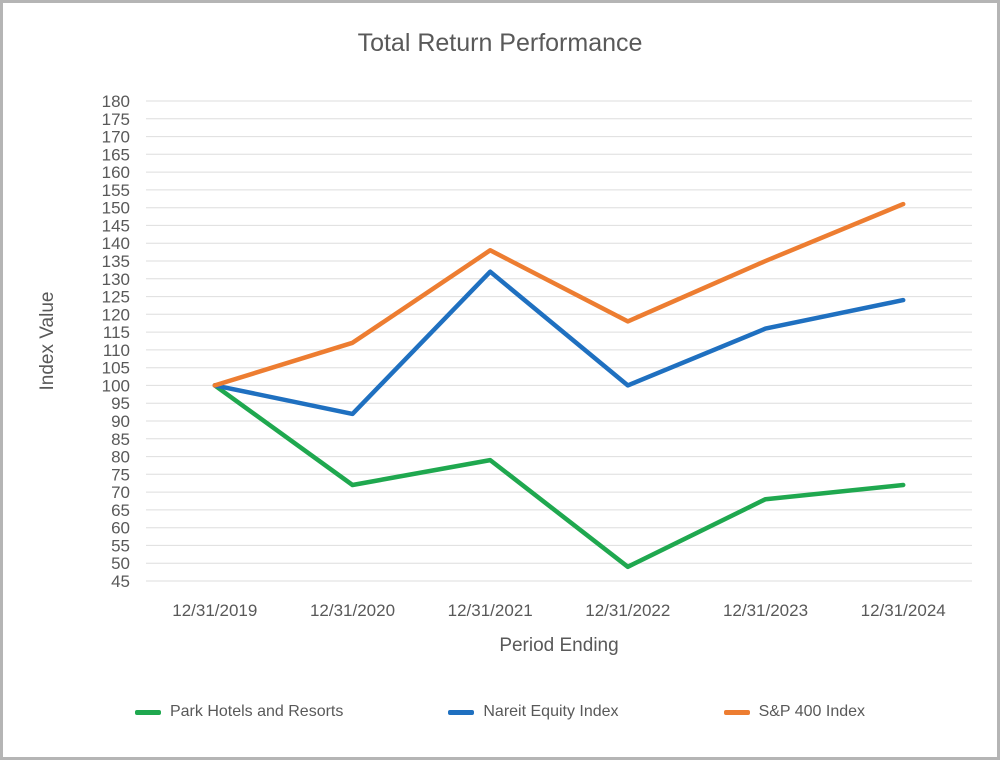 This screenshot has height=760, width=1000. What do you see at coordinates (116, 297) in the screenshot?
I see `y-tick-label: 125` at bounding box center [116, 297].